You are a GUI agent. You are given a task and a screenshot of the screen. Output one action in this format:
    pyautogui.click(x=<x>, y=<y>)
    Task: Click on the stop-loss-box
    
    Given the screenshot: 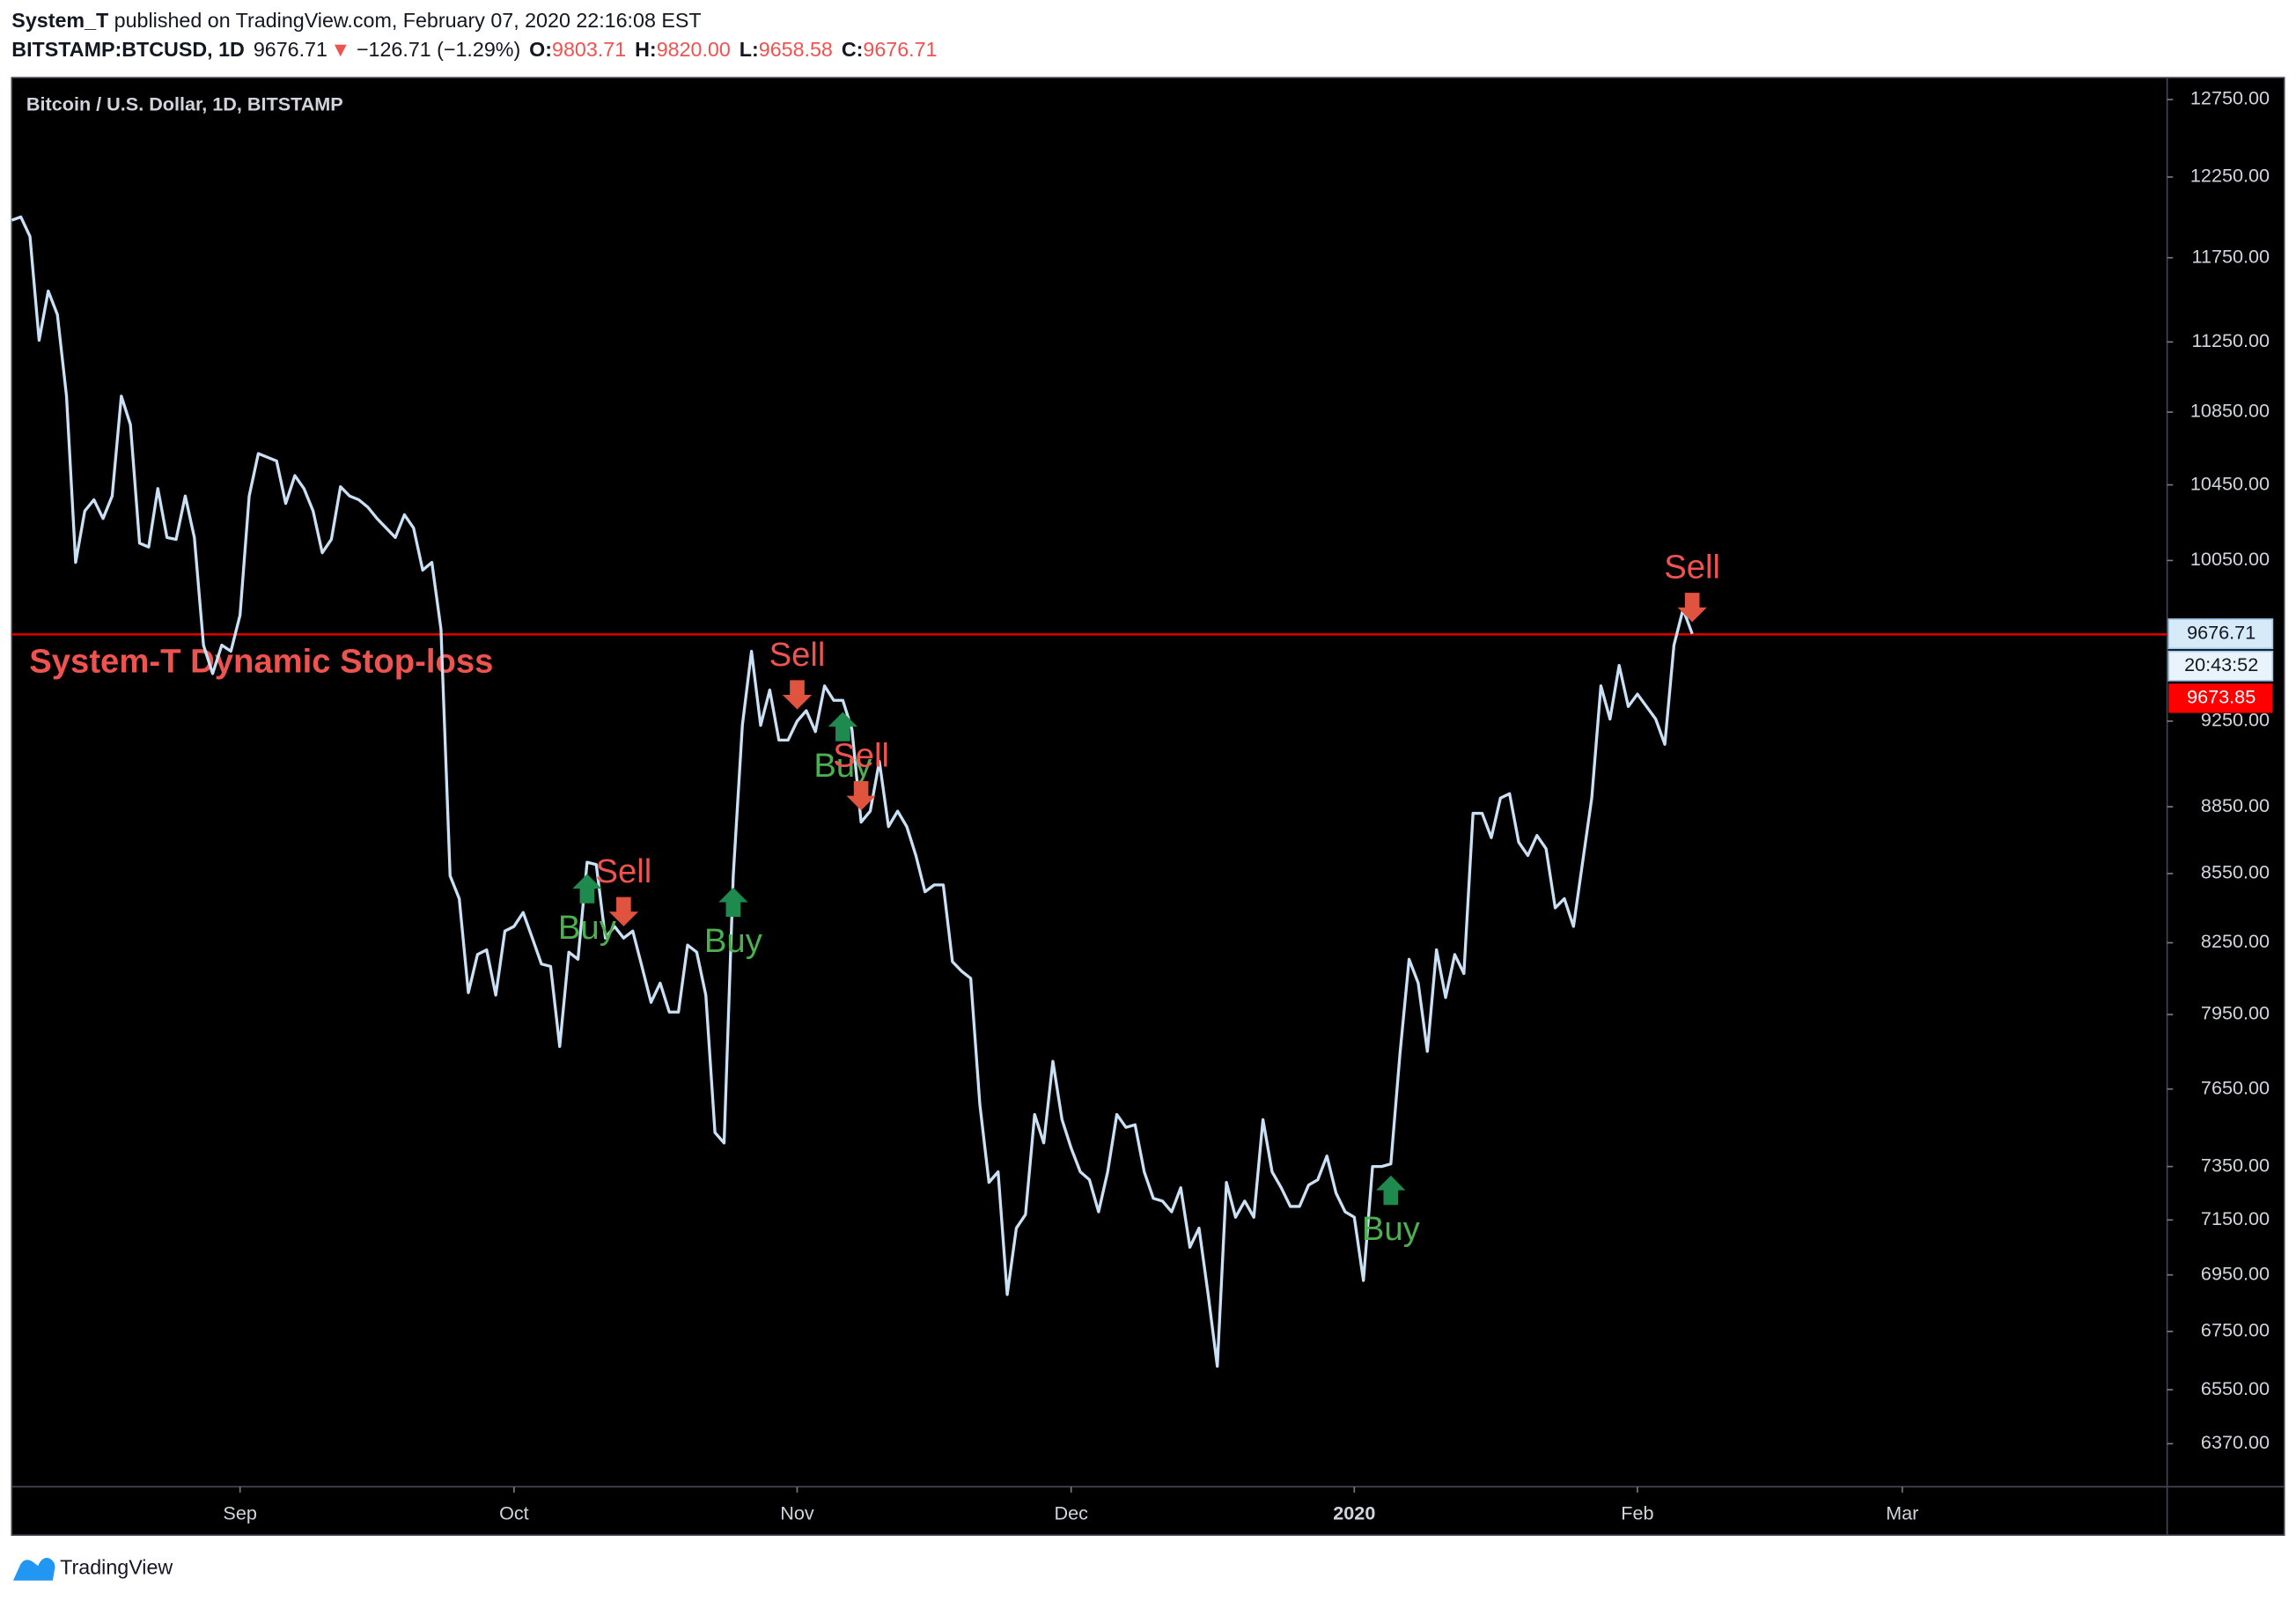 What is the action you would take?
    pyautogui.click(x=2220, y=698)
    